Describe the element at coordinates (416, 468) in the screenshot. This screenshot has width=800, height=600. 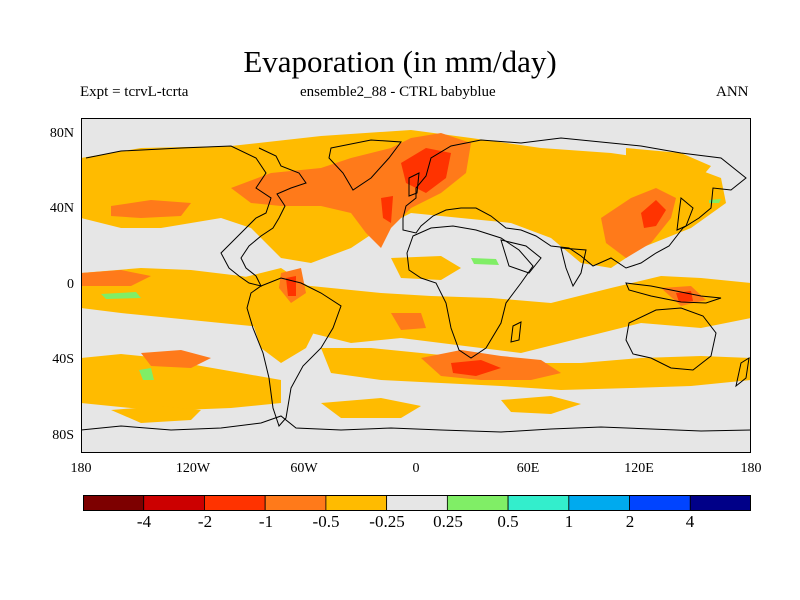
I see `lon-label-0: 0` at that location.